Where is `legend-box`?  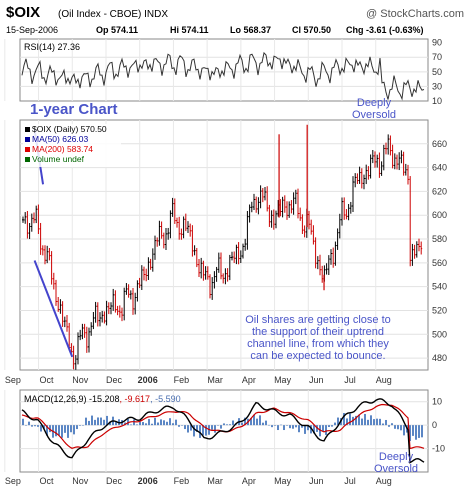
legend-box is located at coordinates (72, 145).